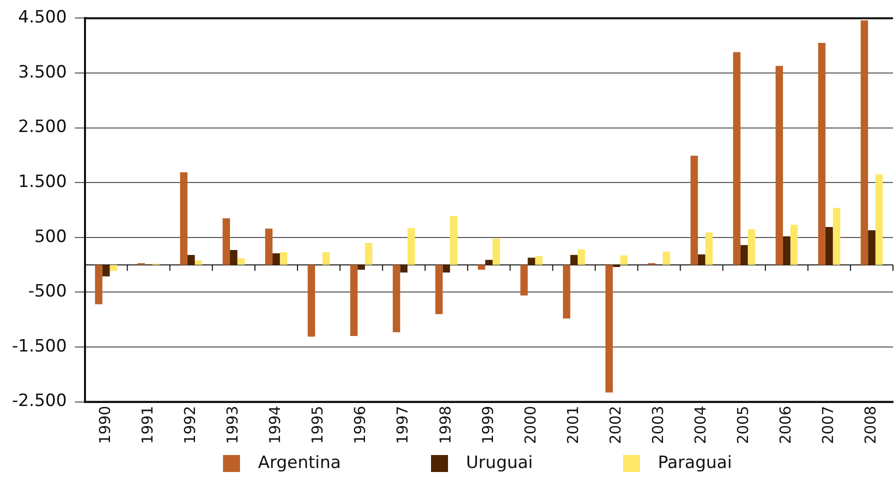 The image size is (895, 478). I want to click on x-tick-label: 2007, so click(828, 425).